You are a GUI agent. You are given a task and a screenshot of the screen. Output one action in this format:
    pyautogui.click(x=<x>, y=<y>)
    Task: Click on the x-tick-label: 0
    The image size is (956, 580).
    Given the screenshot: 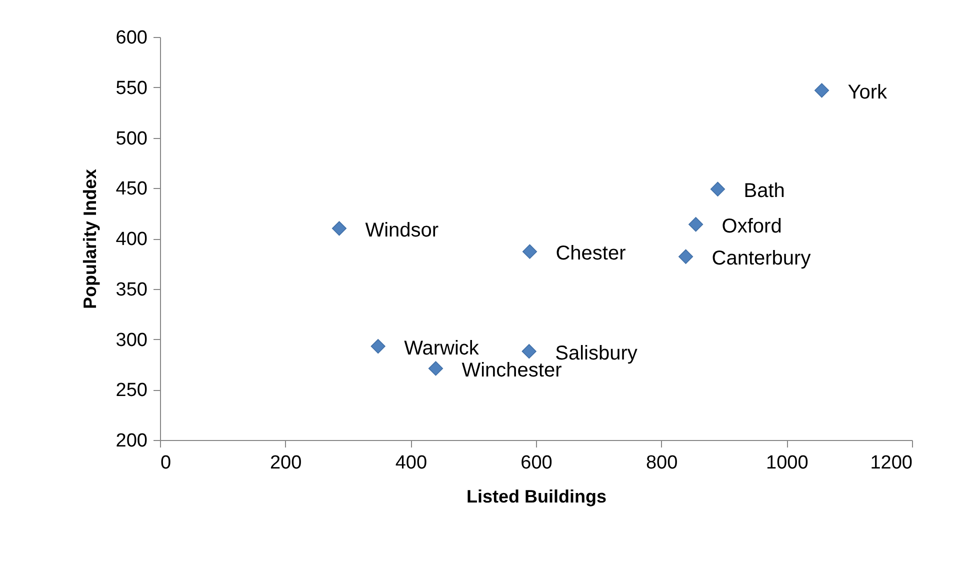 What is the action you would take?
    pyautogui.click(x=166, y=463)
    